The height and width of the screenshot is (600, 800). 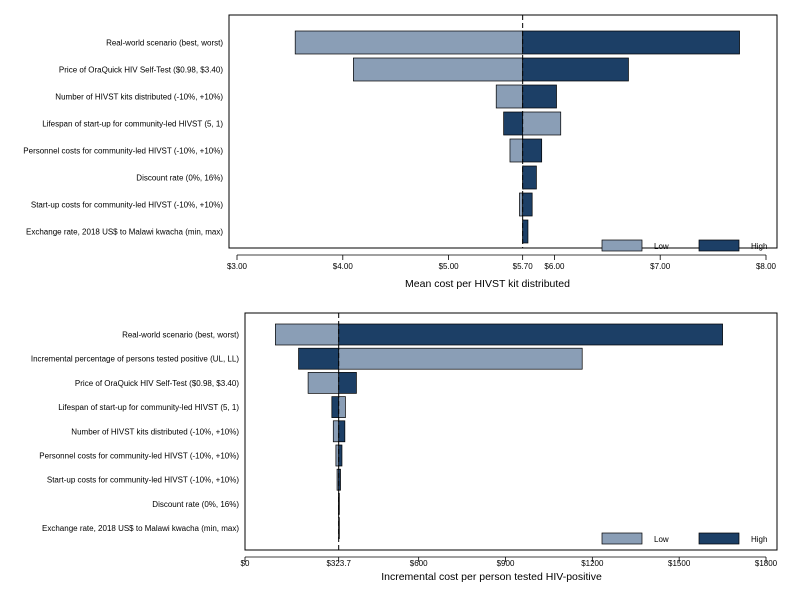 What do you see at coordinates (449, 266) in the screenshot?
I see `chart1-x-tick-label: $5.00` at bounding box center [449, 266].